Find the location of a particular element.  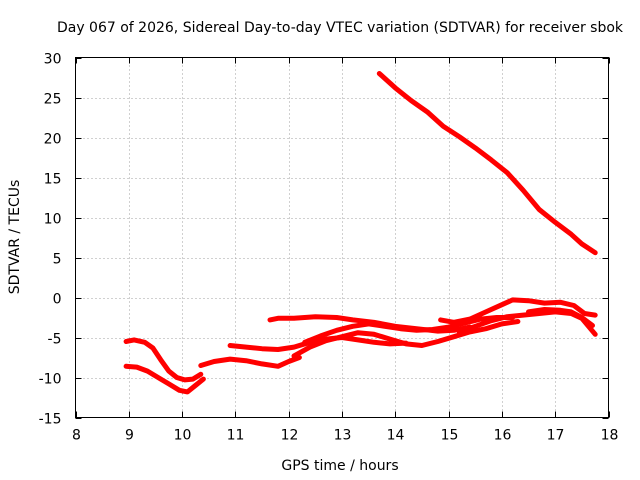

x-tick-label: 15 is located at coordinates (450, 436).